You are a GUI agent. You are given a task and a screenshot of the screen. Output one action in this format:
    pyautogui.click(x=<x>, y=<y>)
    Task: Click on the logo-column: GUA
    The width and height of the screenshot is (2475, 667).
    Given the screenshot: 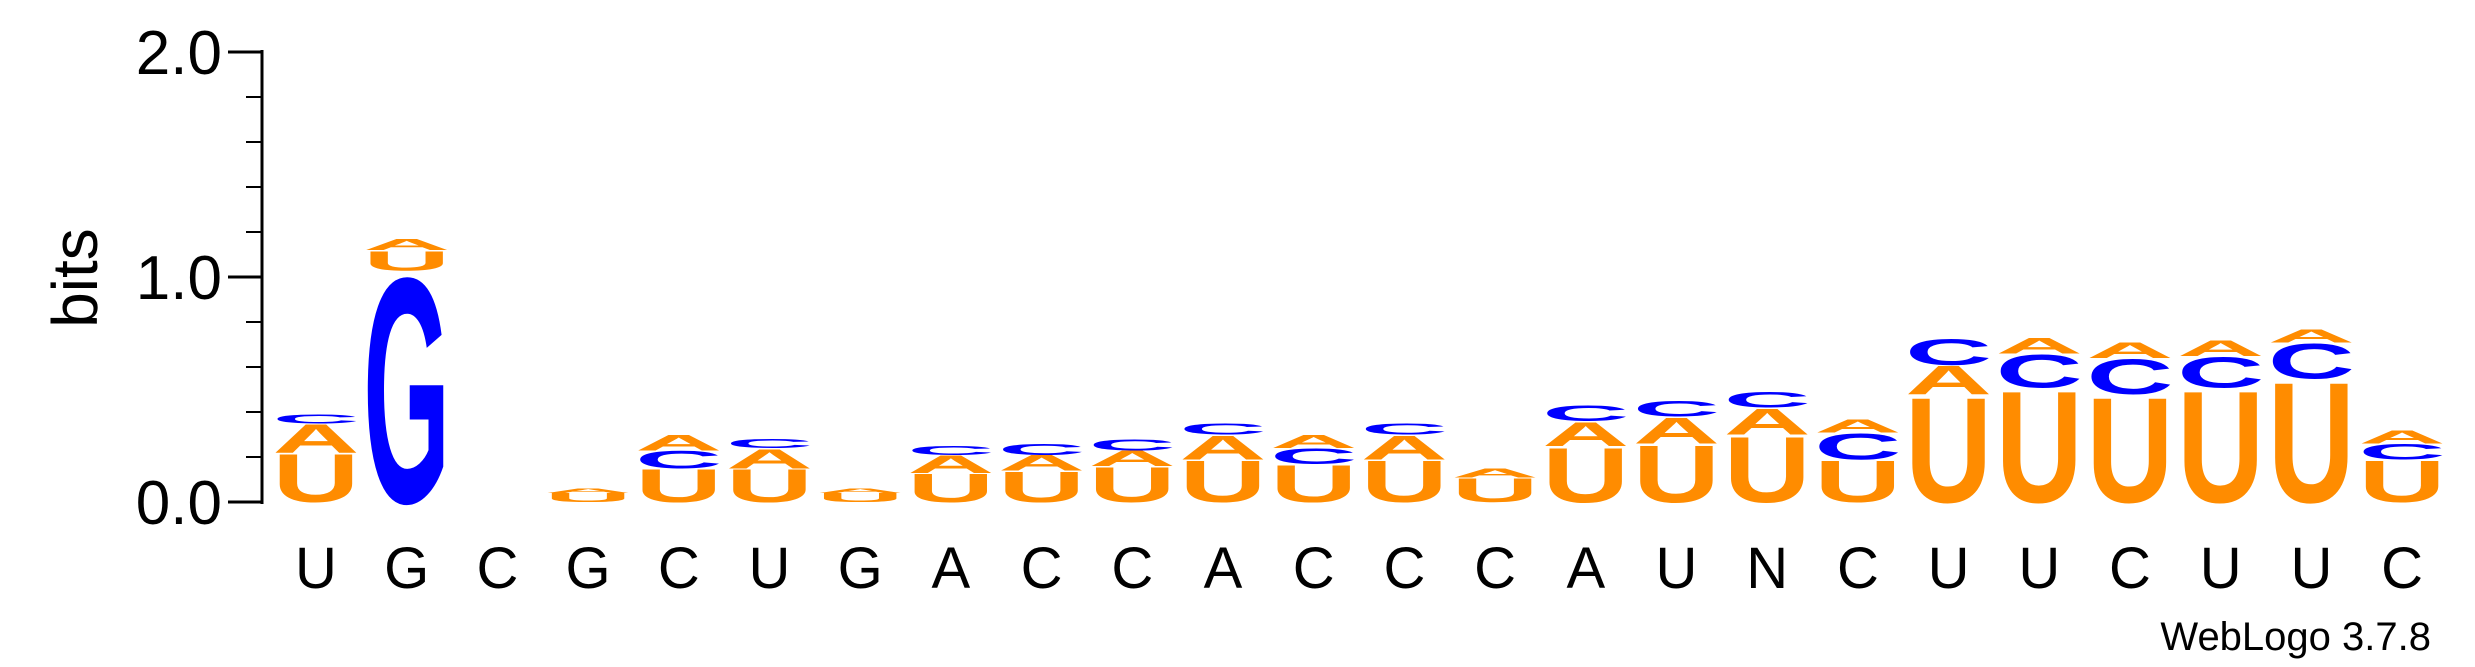 What is the action you would take?
    pyautogui.click(x=406, y=391)
    